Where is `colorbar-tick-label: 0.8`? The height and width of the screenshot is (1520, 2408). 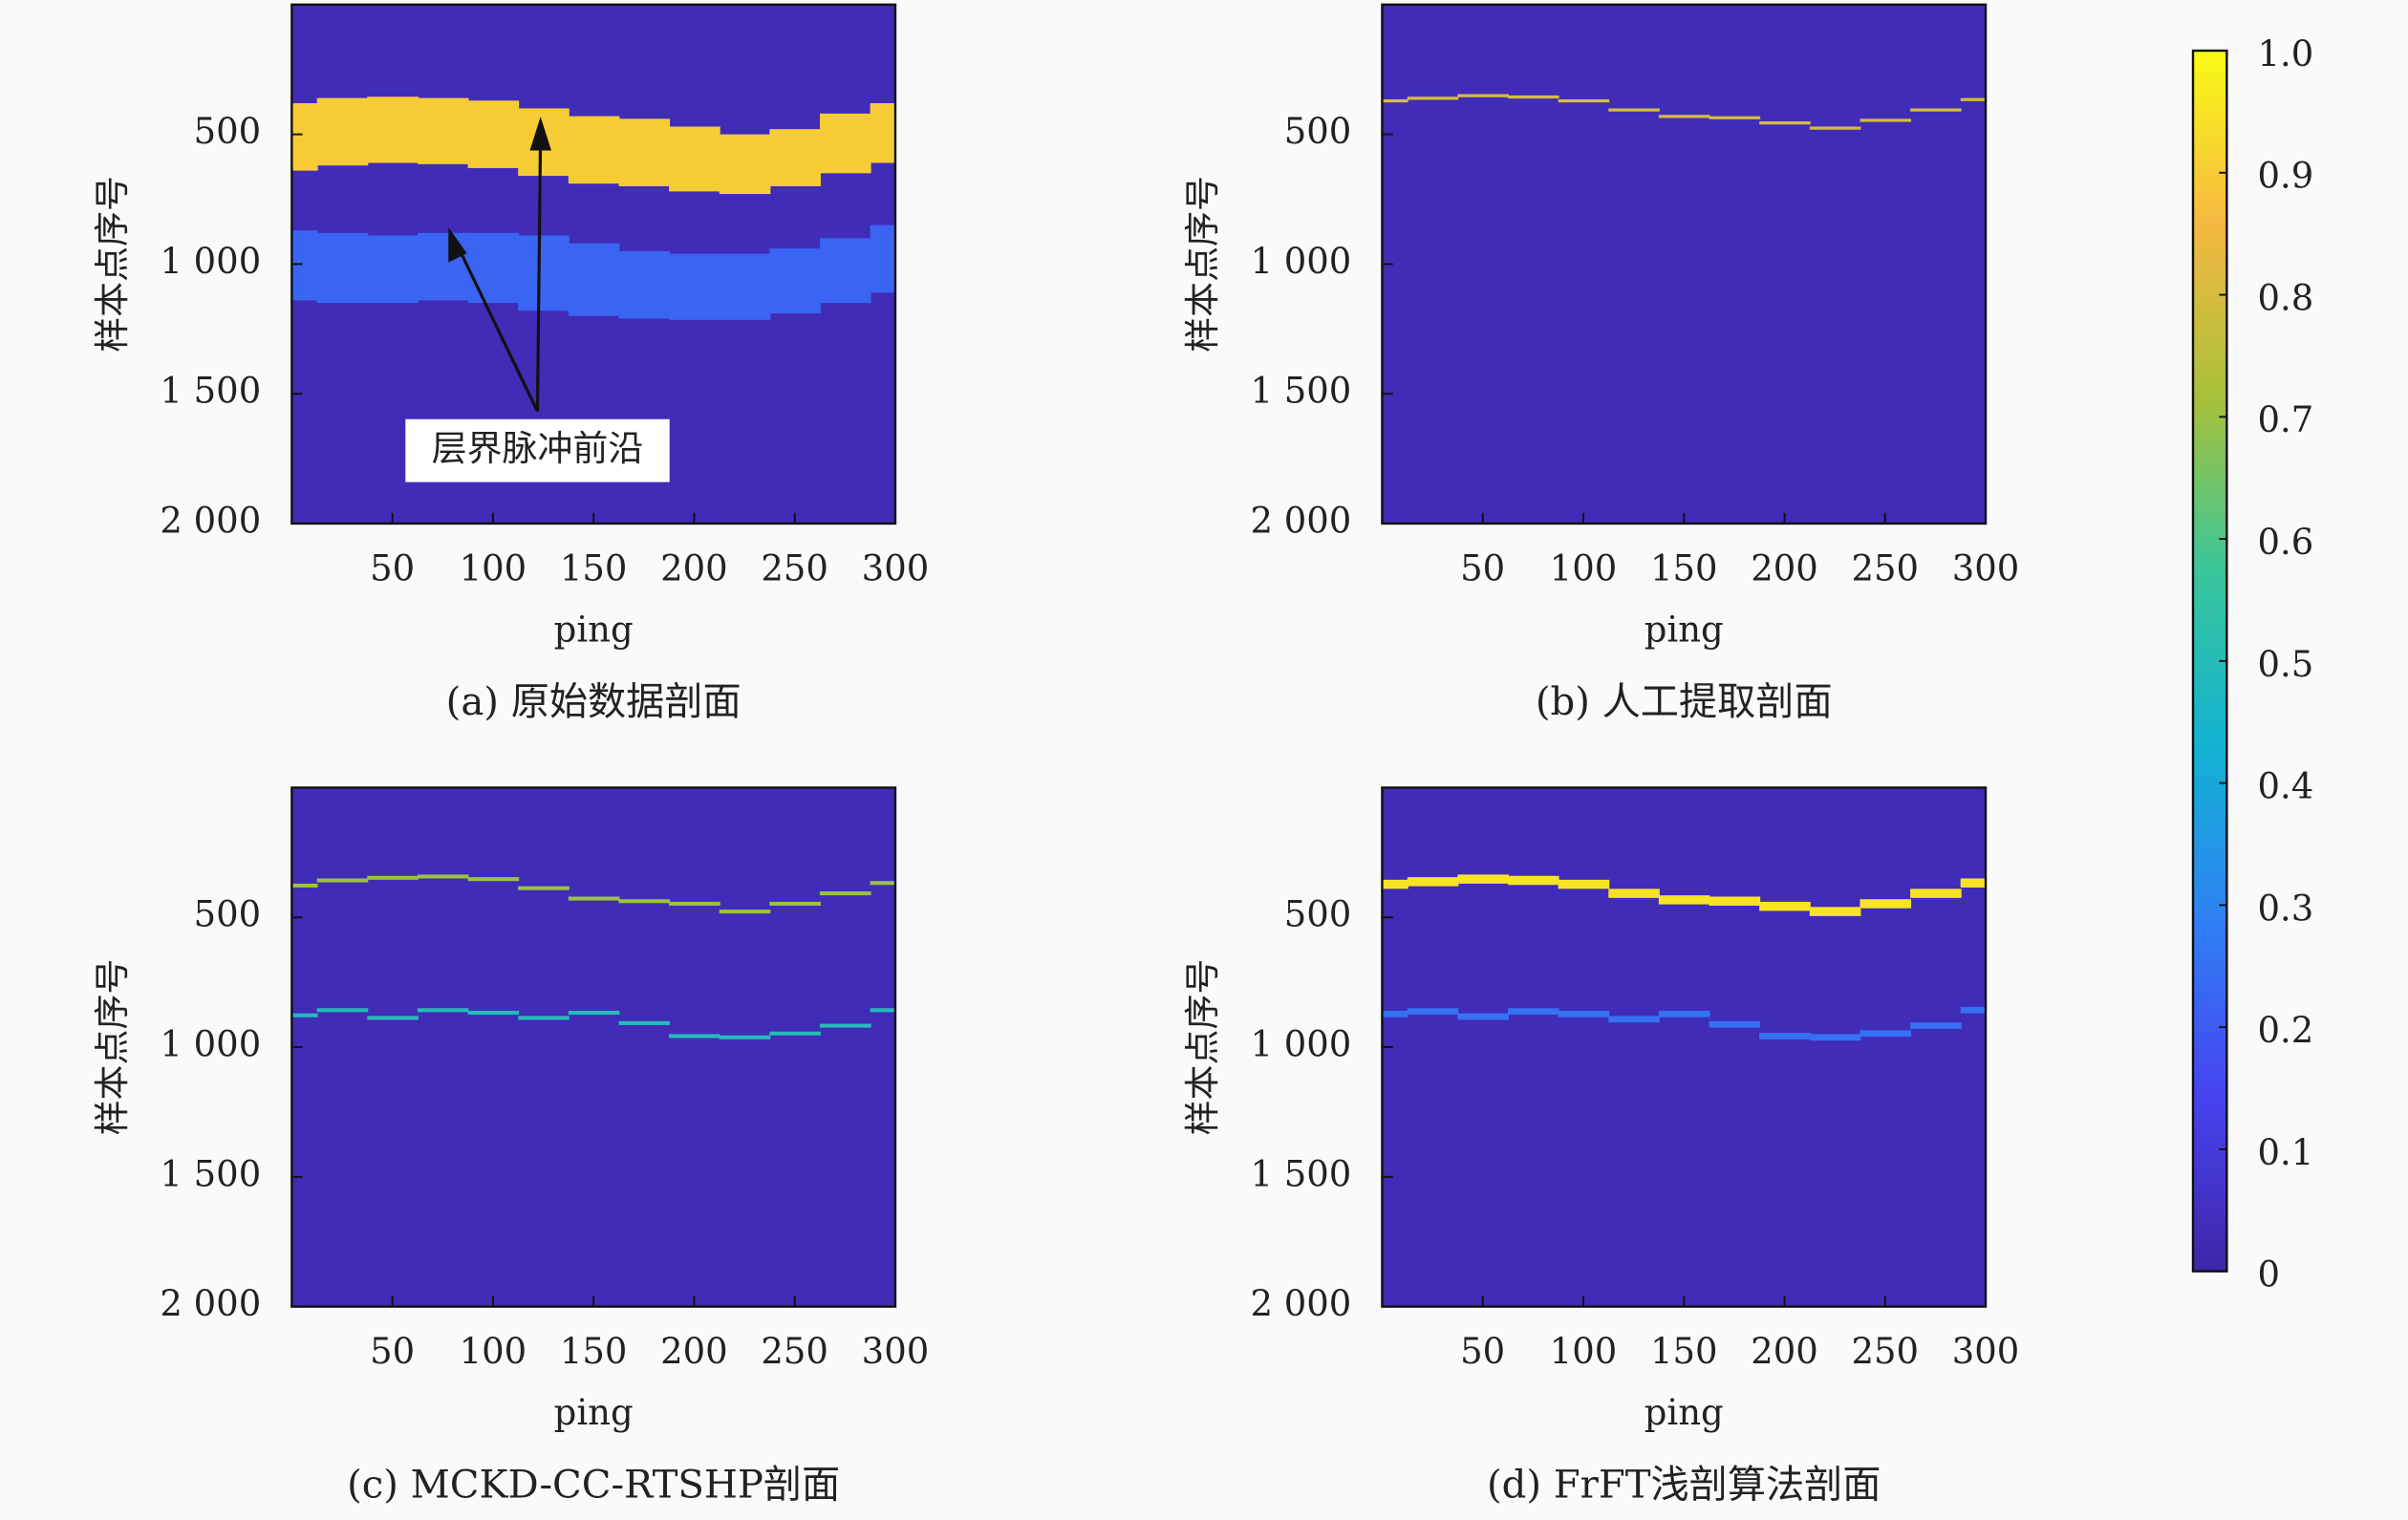
colorbar-tick-label: 0.8 is located at coordinates (2286, 297).